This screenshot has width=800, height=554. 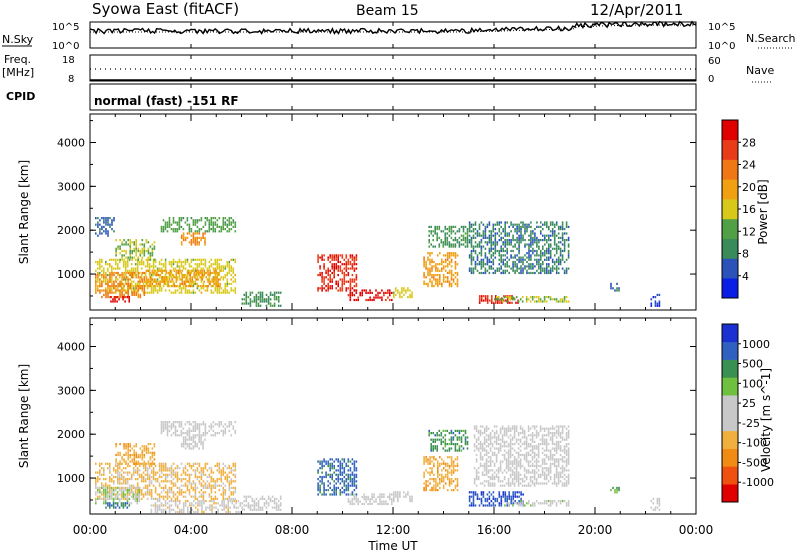 I want to click on date-title: 12/Apr/2011, so click(x=636, y=10).